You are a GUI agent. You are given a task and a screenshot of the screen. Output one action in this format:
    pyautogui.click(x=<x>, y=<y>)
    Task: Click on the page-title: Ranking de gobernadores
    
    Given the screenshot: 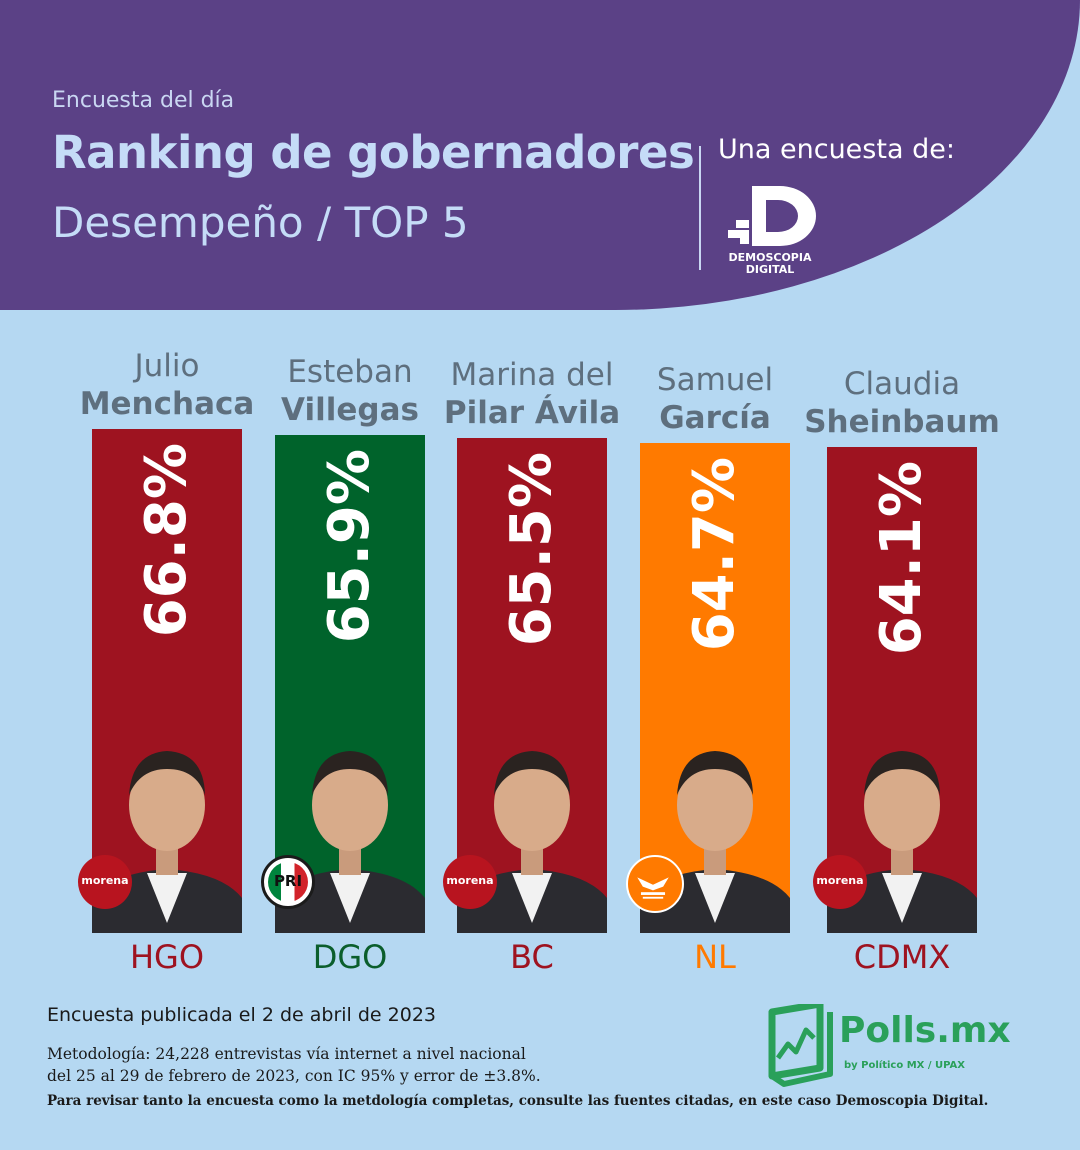 What is the action you would take?
    pyautogui.click(x=373, y=152)
    